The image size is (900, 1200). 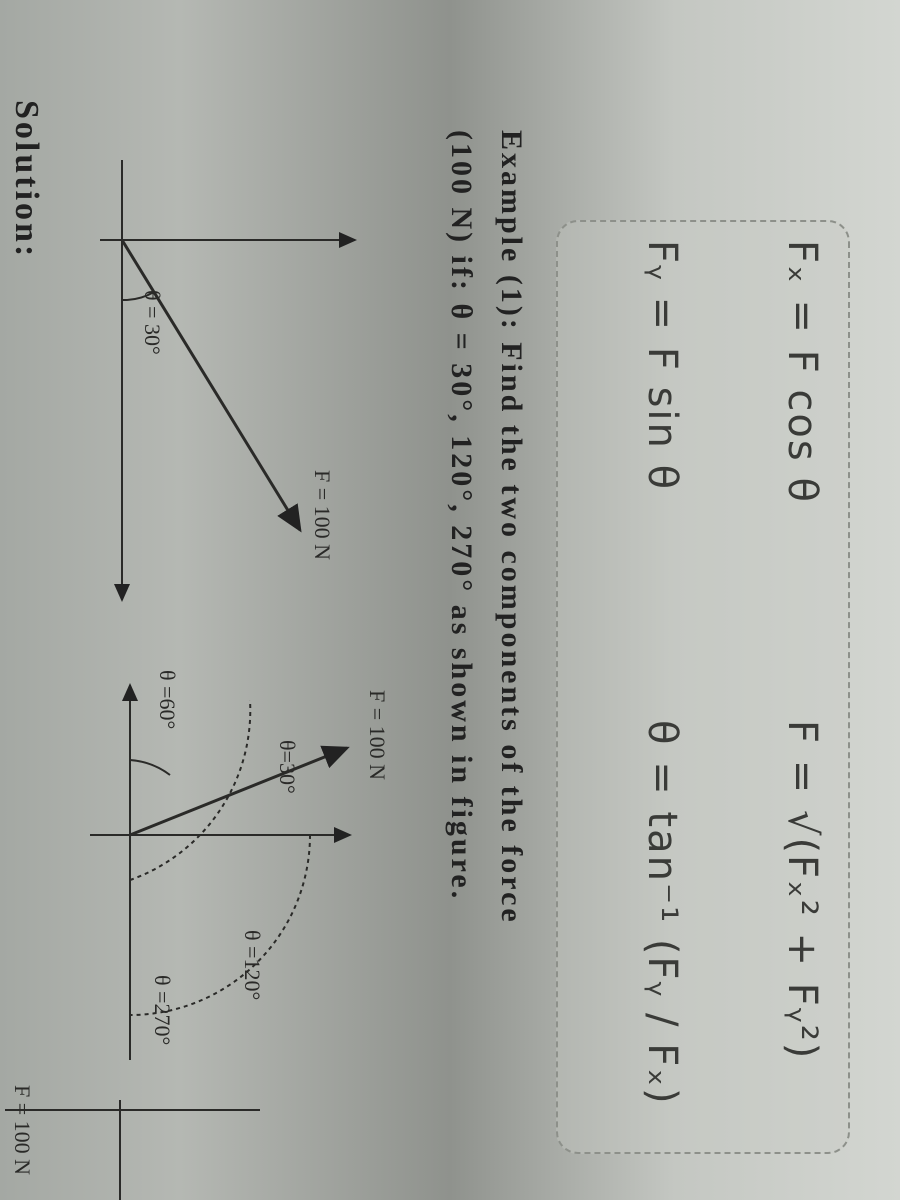 What do you see at coordinates (162, 1010) in the screenshot?
I see `angle-label: θ =270°` at bounding box center [162, 1010].